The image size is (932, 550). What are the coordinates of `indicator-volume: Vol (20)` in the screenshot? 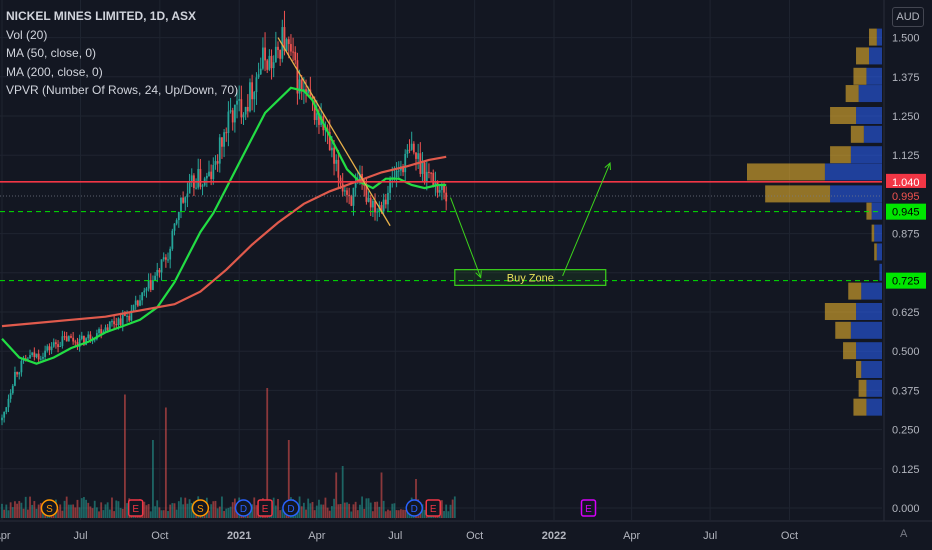 It's located at (27, 34).